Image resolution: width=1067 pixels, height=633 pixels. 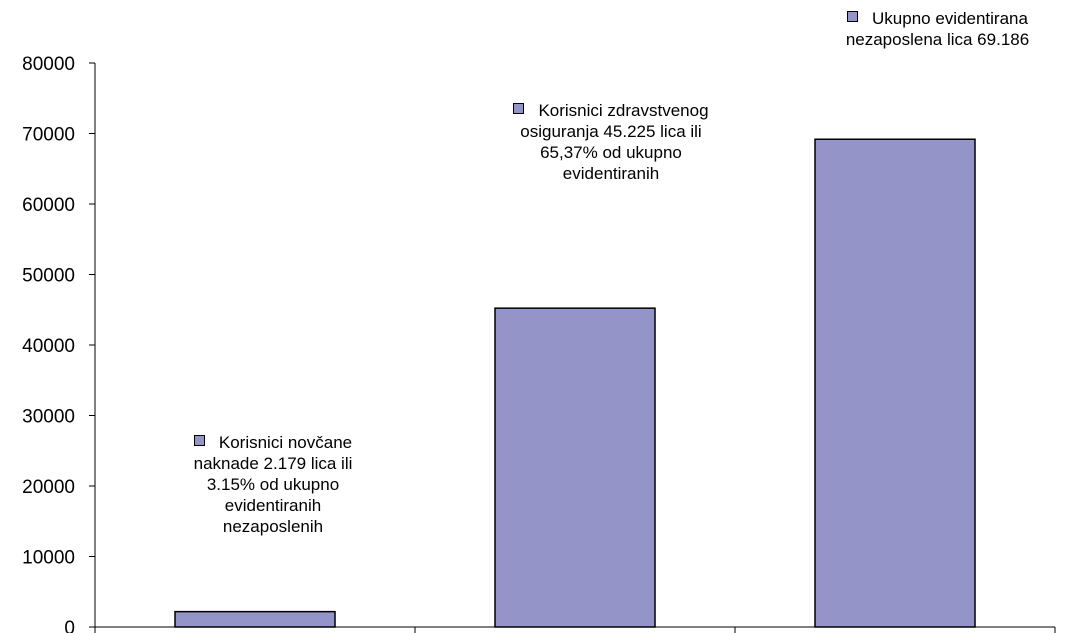 I want to click on annotation-line: Korisnici zdravstvenog, so click(x=611, y=110).